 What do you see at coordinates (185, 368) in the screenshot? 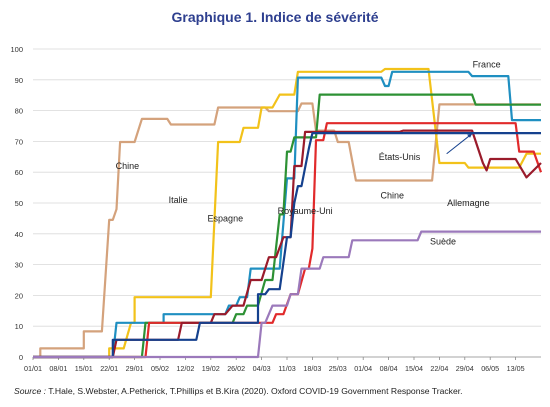
I see `x-tick-label: 12/02` at bounding box center [185, 368].